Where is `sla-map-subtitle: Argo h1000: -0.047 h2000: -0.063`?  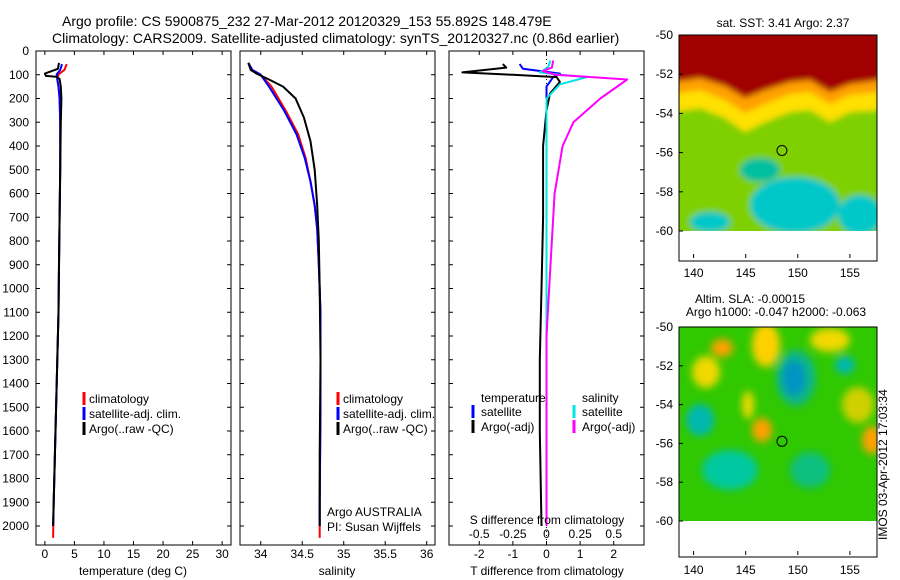
sla-map-subtitle: Argo h1000: -0.047 h2000: -0.063 is located at coordinates (776, 312).